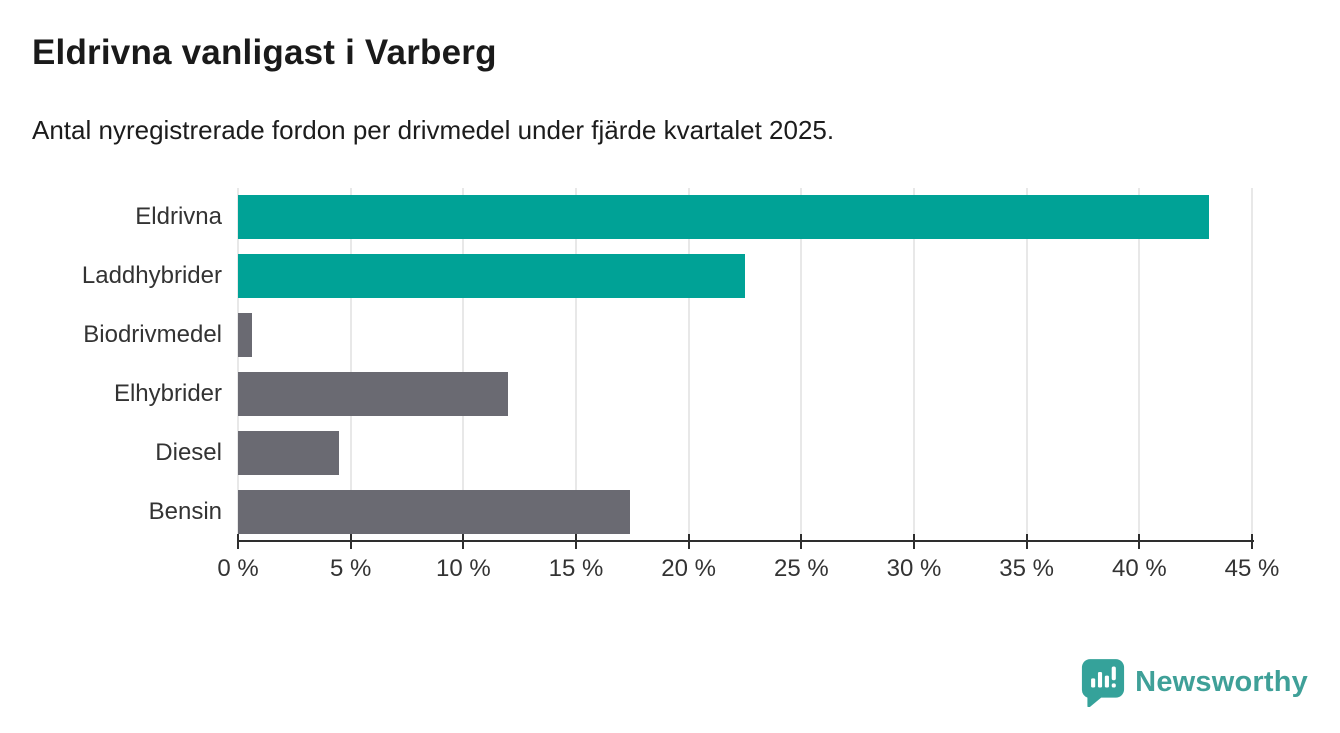  Describe the element at coordinates (289, 452) in the screenshot. I see `bar-diesel` at that location.